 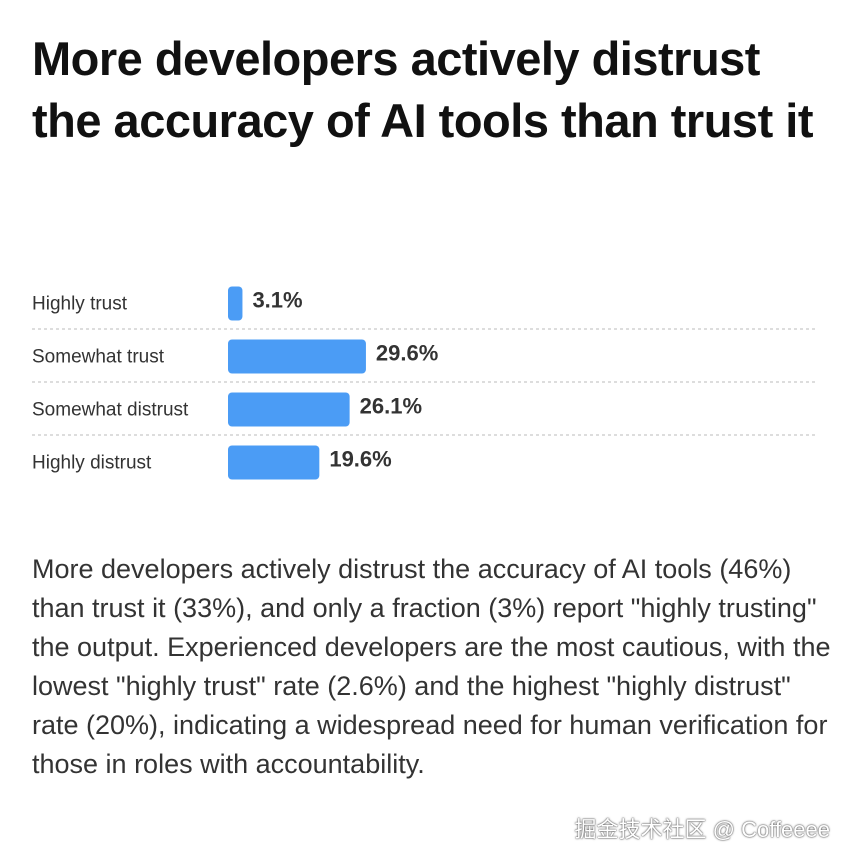 I want to click on category-label: Highly distrust, so click(x=92, y=463).